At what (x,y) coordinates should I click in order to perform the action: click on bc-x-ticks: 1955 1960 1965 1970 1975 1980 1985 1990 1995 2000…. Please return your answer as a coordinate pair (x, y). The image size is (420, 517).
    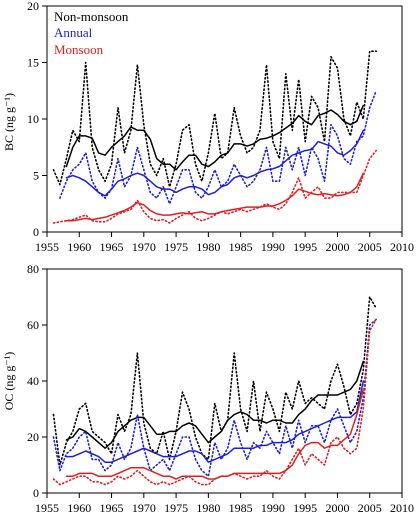
    Looking at the image, I should click on (224, 243).